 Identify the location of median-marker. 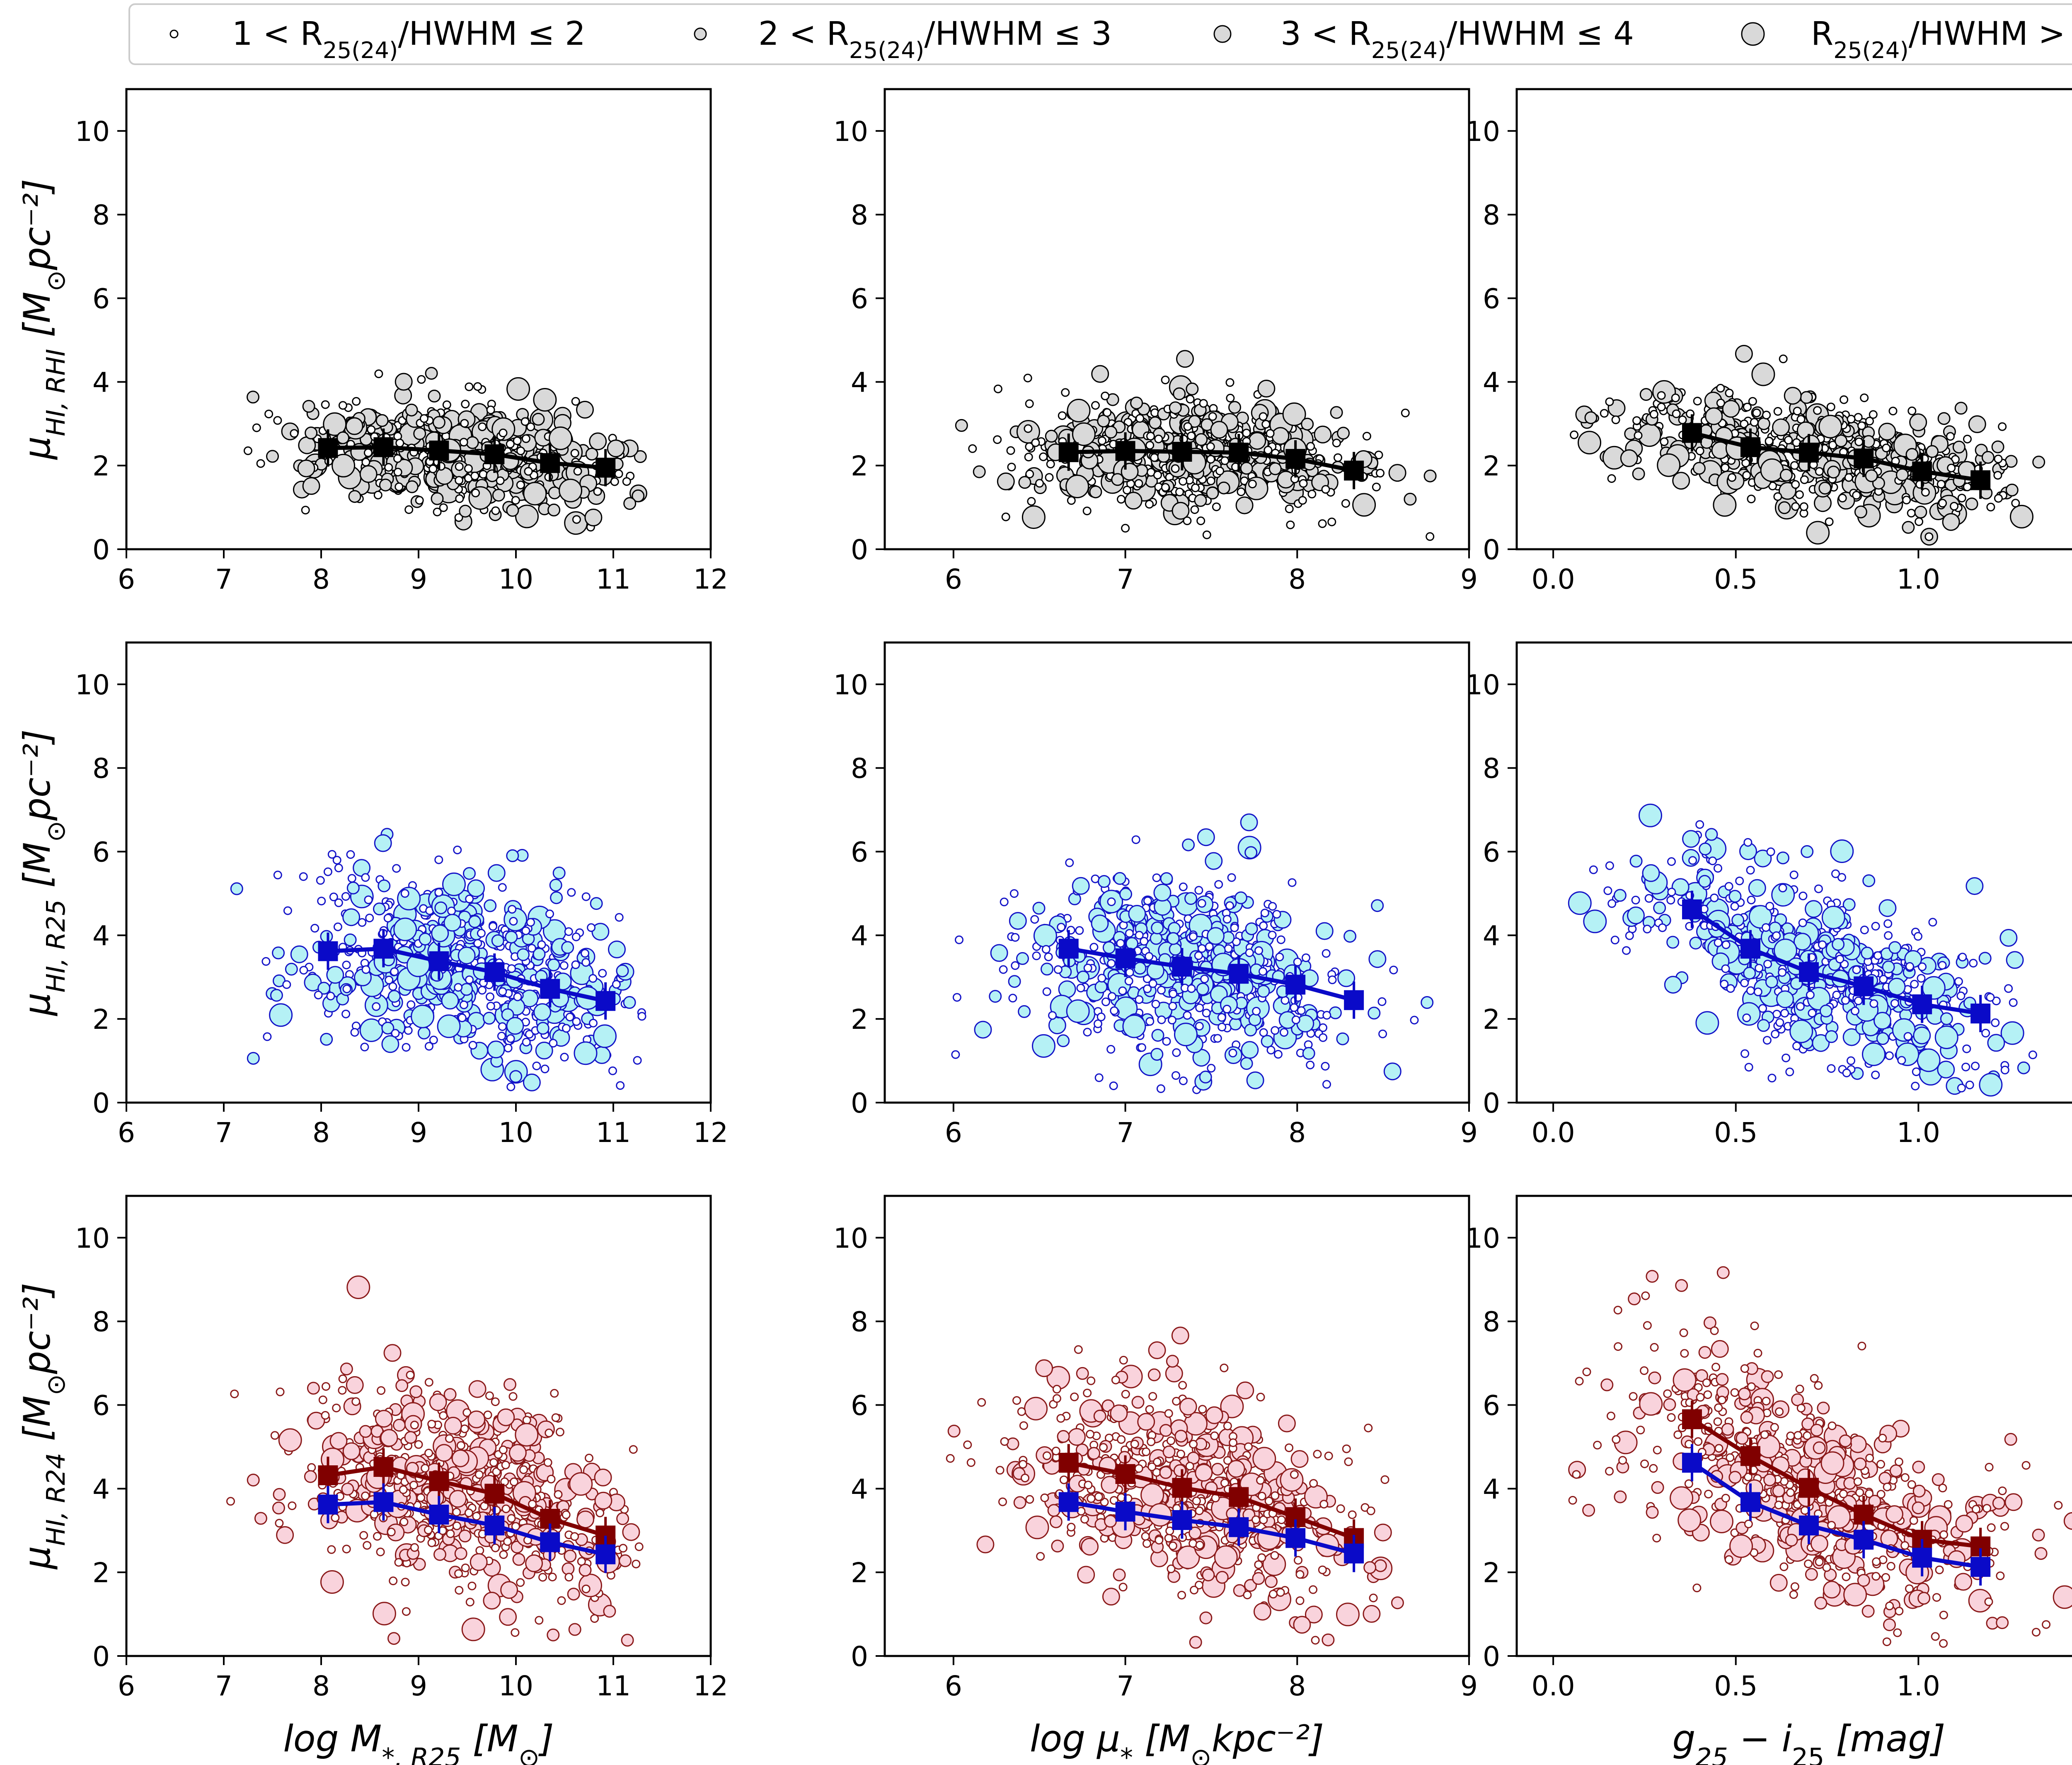
(550, 1542).